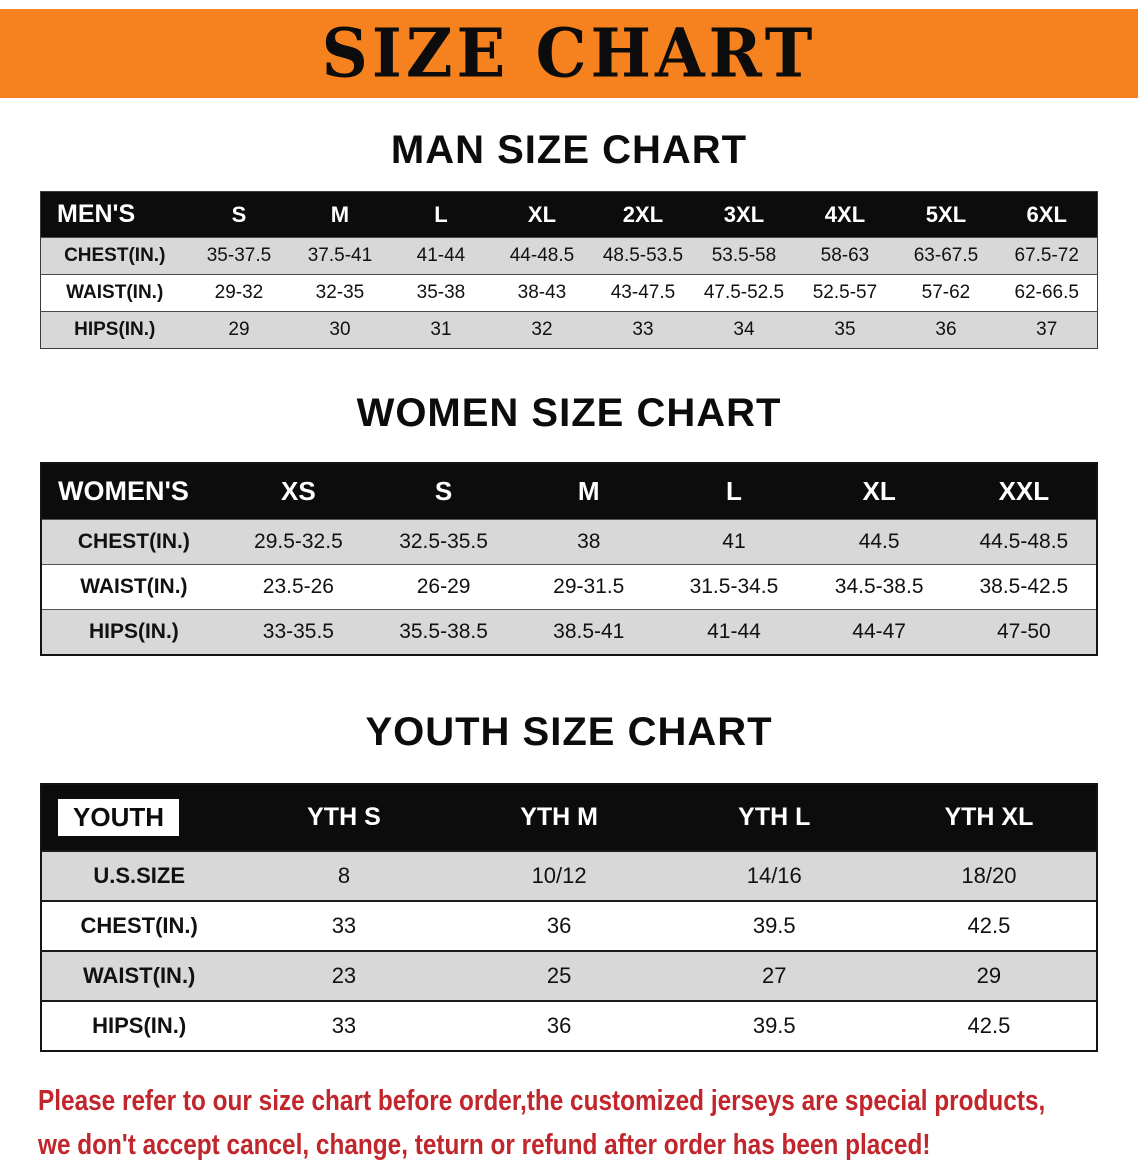  Describe the element at coordinates (588, 587) in the screenshot. I see `size-value-cell: 29-31.5` at that location.